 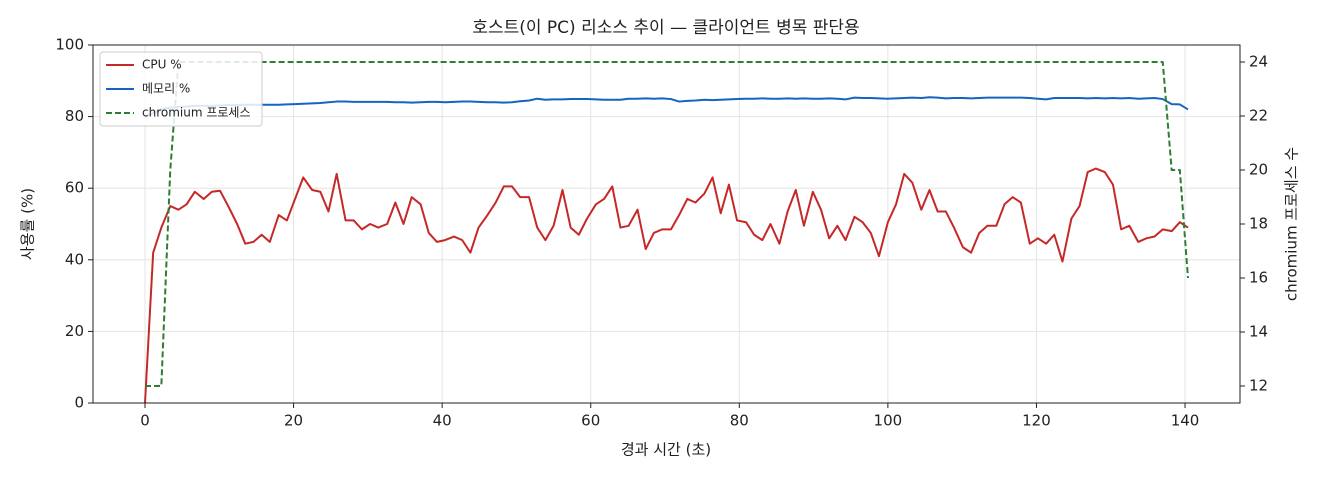 I want to click on legend: CPU % 메모리 % chromium 프로세스, so click(x=181, y=89).